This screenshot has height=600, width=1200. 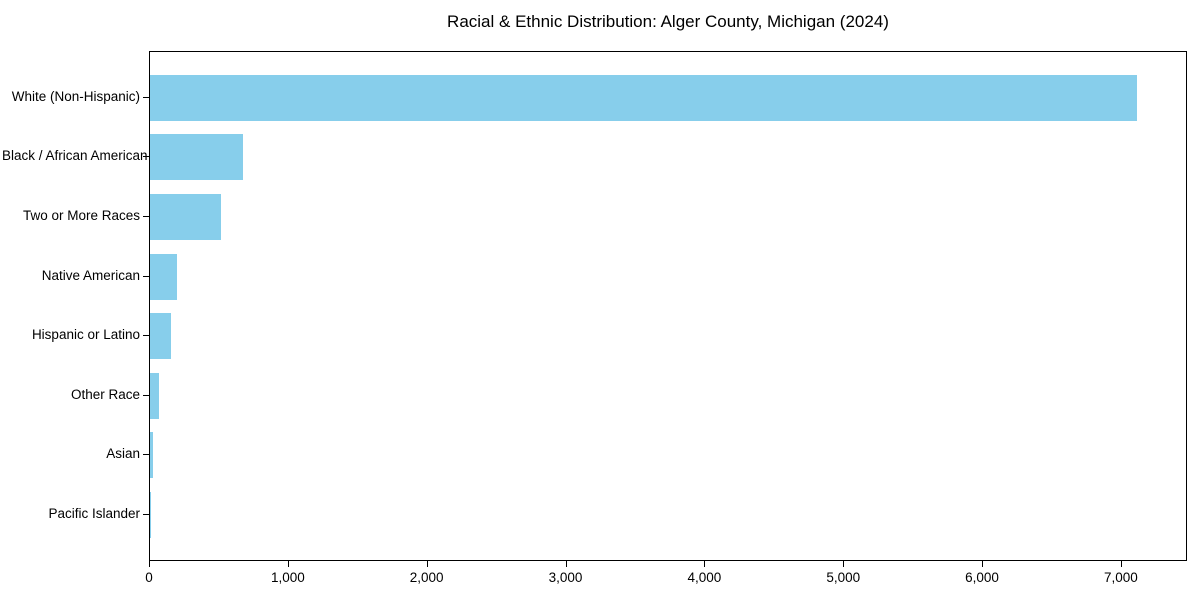 What do you see at coordinates (90, 275) in the screenshot?
I see `y-tick-label: Native American` at bounding box center [90, 275].